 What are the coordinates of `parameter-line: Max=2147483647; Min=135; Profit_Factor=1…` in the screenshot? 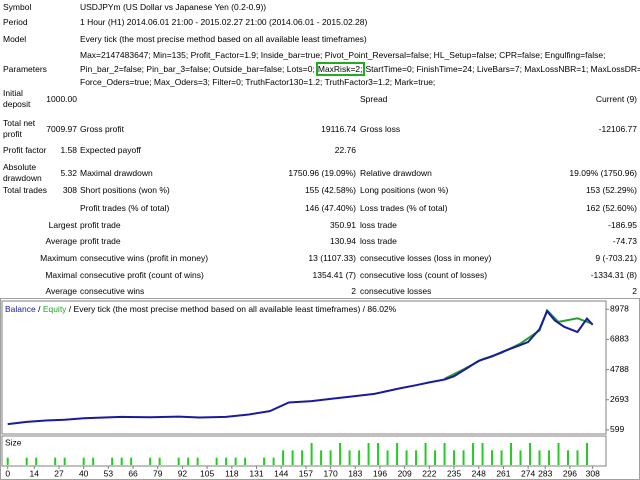 It's located at (342, 55).